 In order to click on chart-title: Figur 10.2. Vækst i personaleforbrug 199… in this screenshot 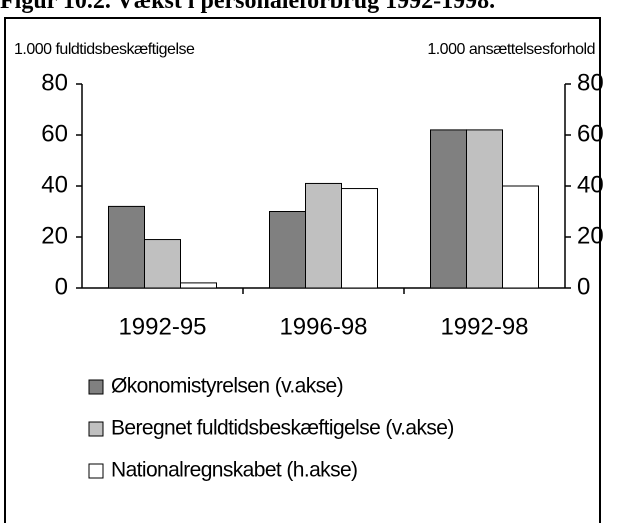, I will do `click(247, 7)`.